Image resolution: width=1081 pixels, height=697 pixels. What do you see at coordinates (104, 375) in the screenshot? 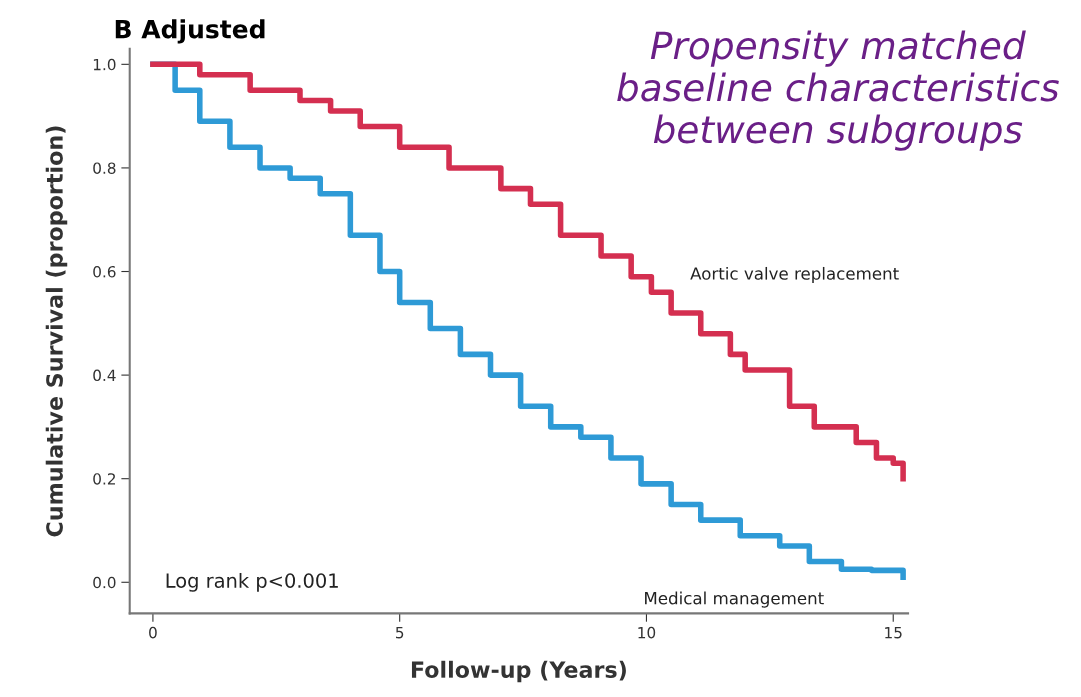
I see `y-tick-label: 0.4` at bounding box center [104, 375].